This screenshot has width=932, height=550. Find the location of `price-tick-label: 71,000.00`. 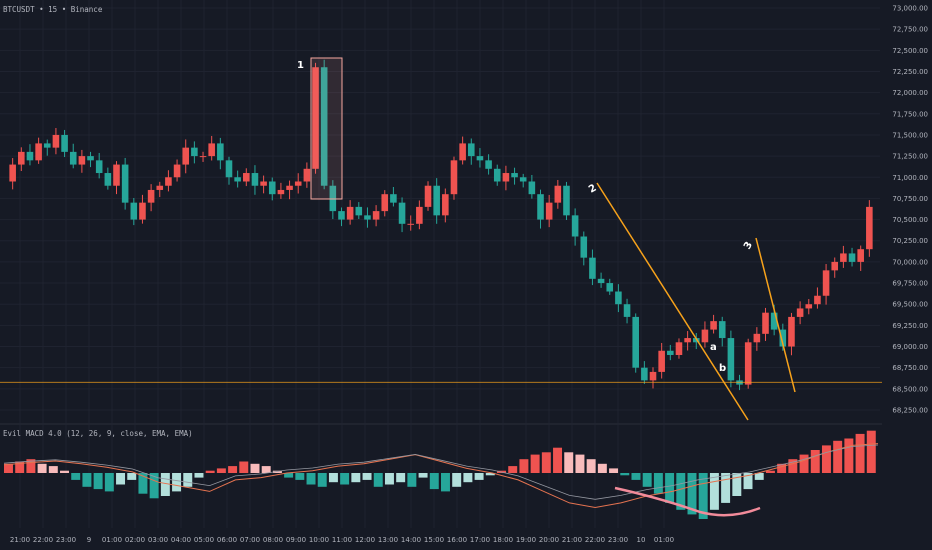

price-tick-label: 71,000.00 is located at coordinates (910, 178).